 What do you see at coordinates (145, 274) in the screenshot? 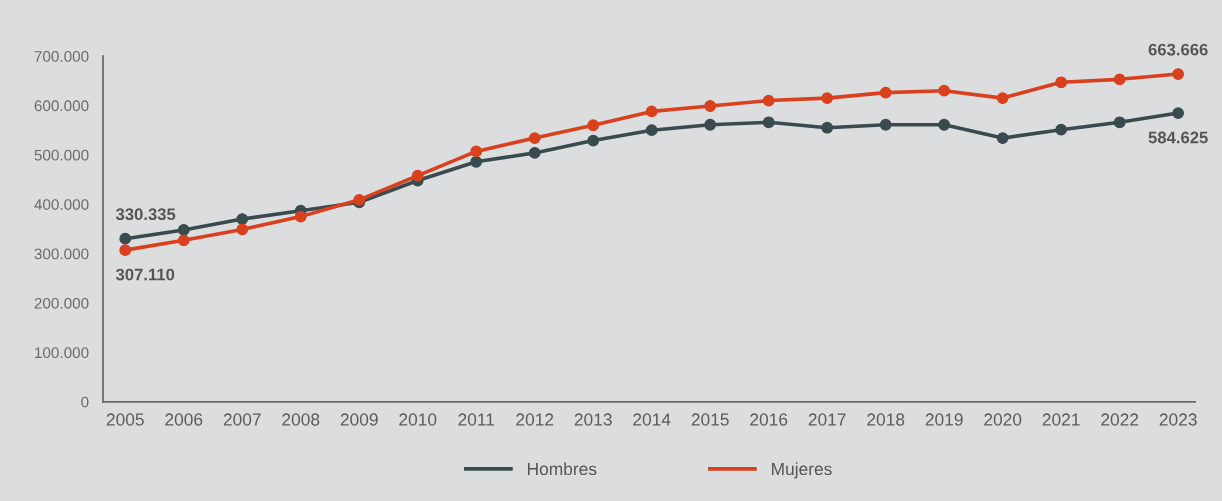
I see `data-label: 307.110` at bounding box center [145, 274].